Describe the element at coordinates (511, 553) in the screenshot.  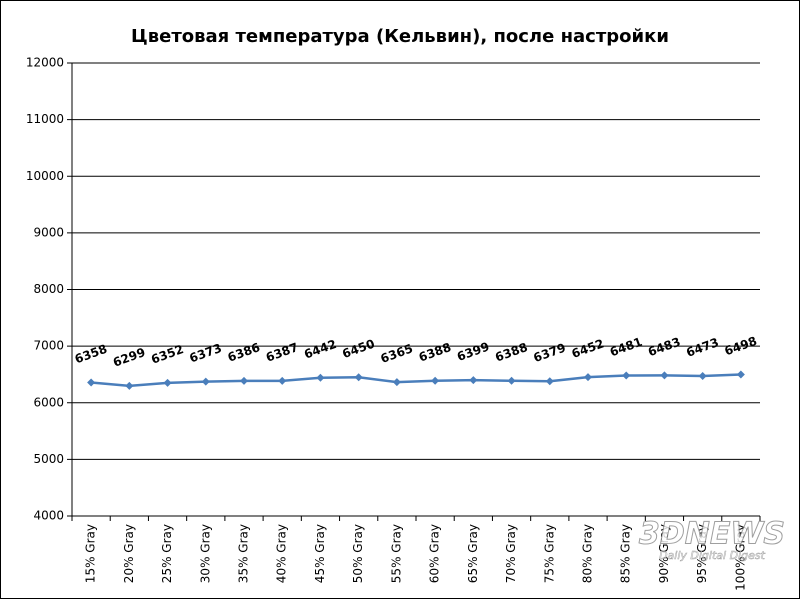
I see `x-tick-label: 70% Gray` at that location.